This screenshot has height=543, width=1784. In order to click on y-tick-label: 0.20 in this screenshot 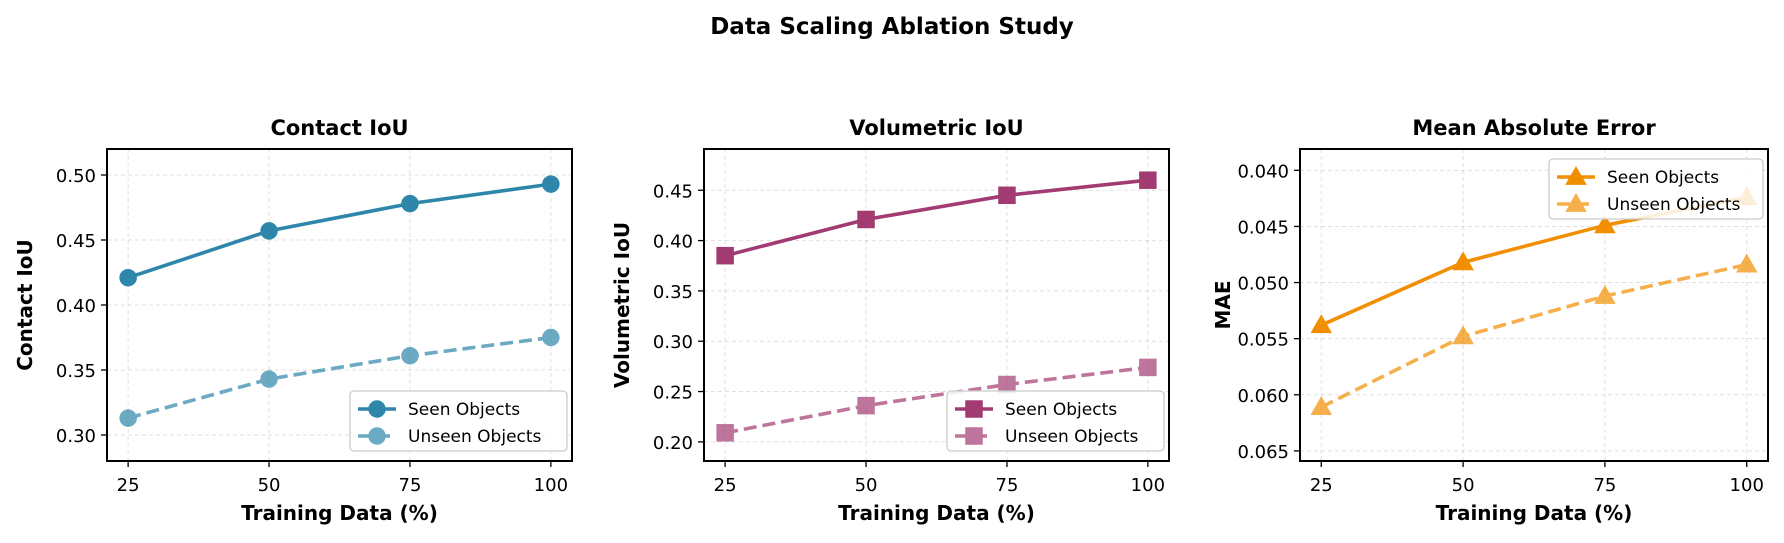, I will do `click(673, 443)`.